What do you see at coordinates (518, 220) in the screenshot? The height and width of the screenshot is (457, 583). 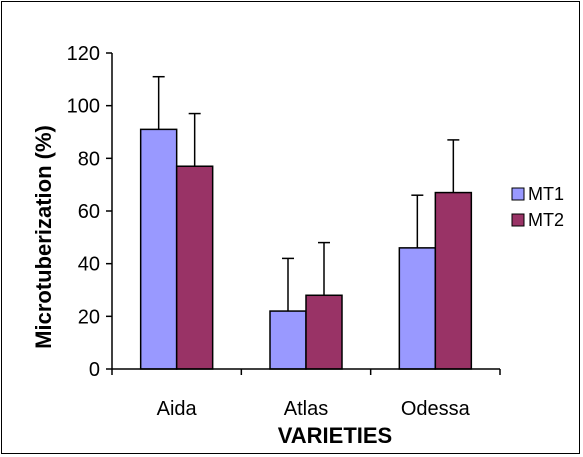 I see `legend-swatch-mt2` at bounding box center [518, 220].